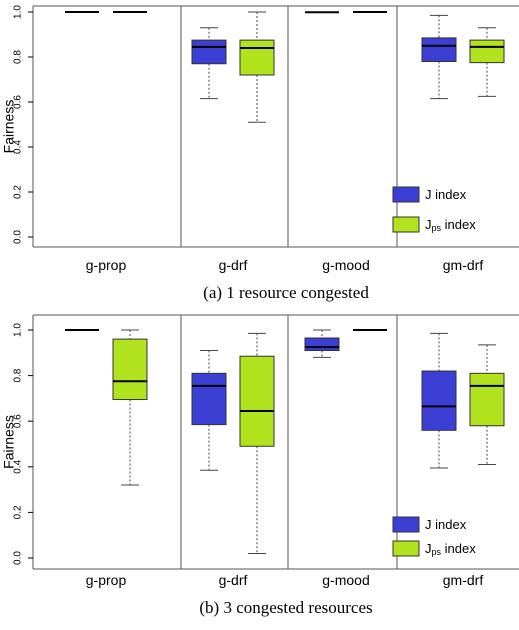 The width and height of the screenshot is (519, 630). Describe the element at coordinates (285, 607) in the screenshot. I see `figure-caption: (b) 3 congested resources` at that location.